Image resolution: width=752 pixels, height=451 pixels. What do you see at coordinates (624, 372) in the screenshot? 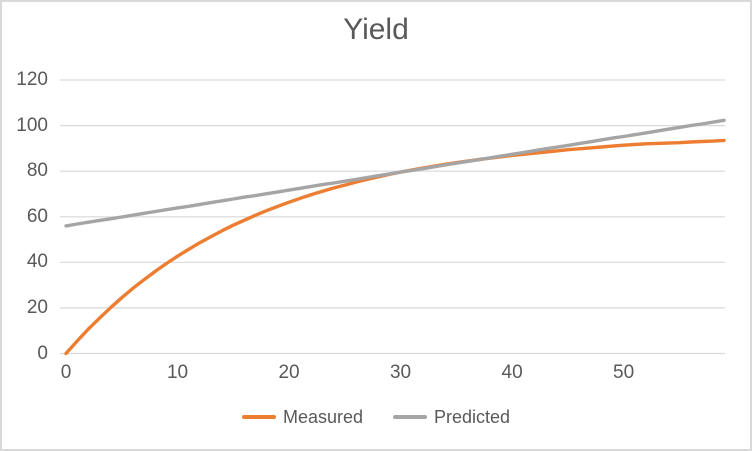
I see `x-axis-tick-label: 50` at bounding box center [624, 372].